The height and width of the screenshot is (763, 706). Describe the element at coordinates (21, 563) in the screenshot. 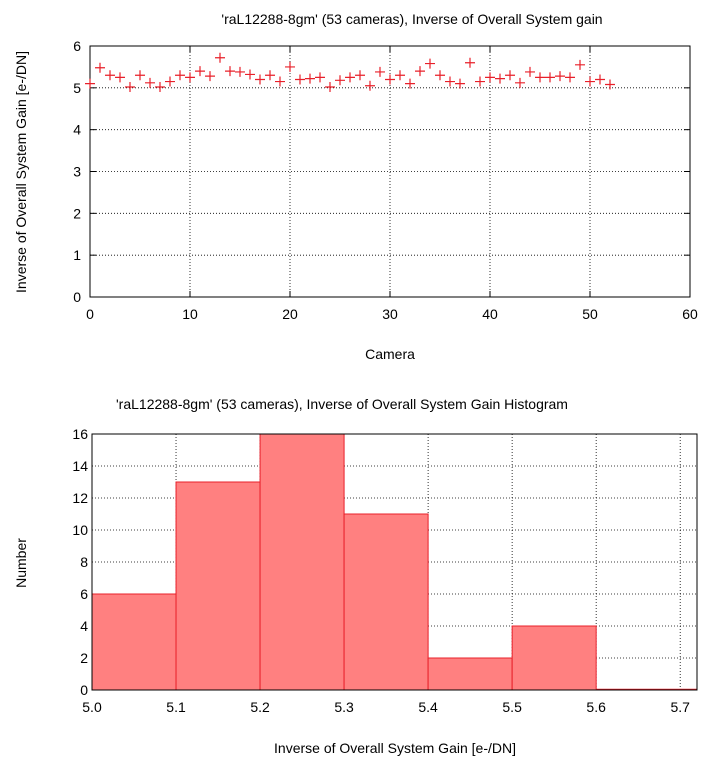

I see `y-axis-label: Number` at that location.